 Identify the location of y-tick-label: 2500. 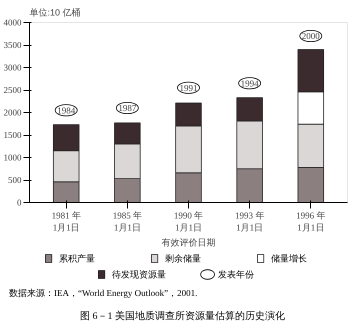
(13, 90).